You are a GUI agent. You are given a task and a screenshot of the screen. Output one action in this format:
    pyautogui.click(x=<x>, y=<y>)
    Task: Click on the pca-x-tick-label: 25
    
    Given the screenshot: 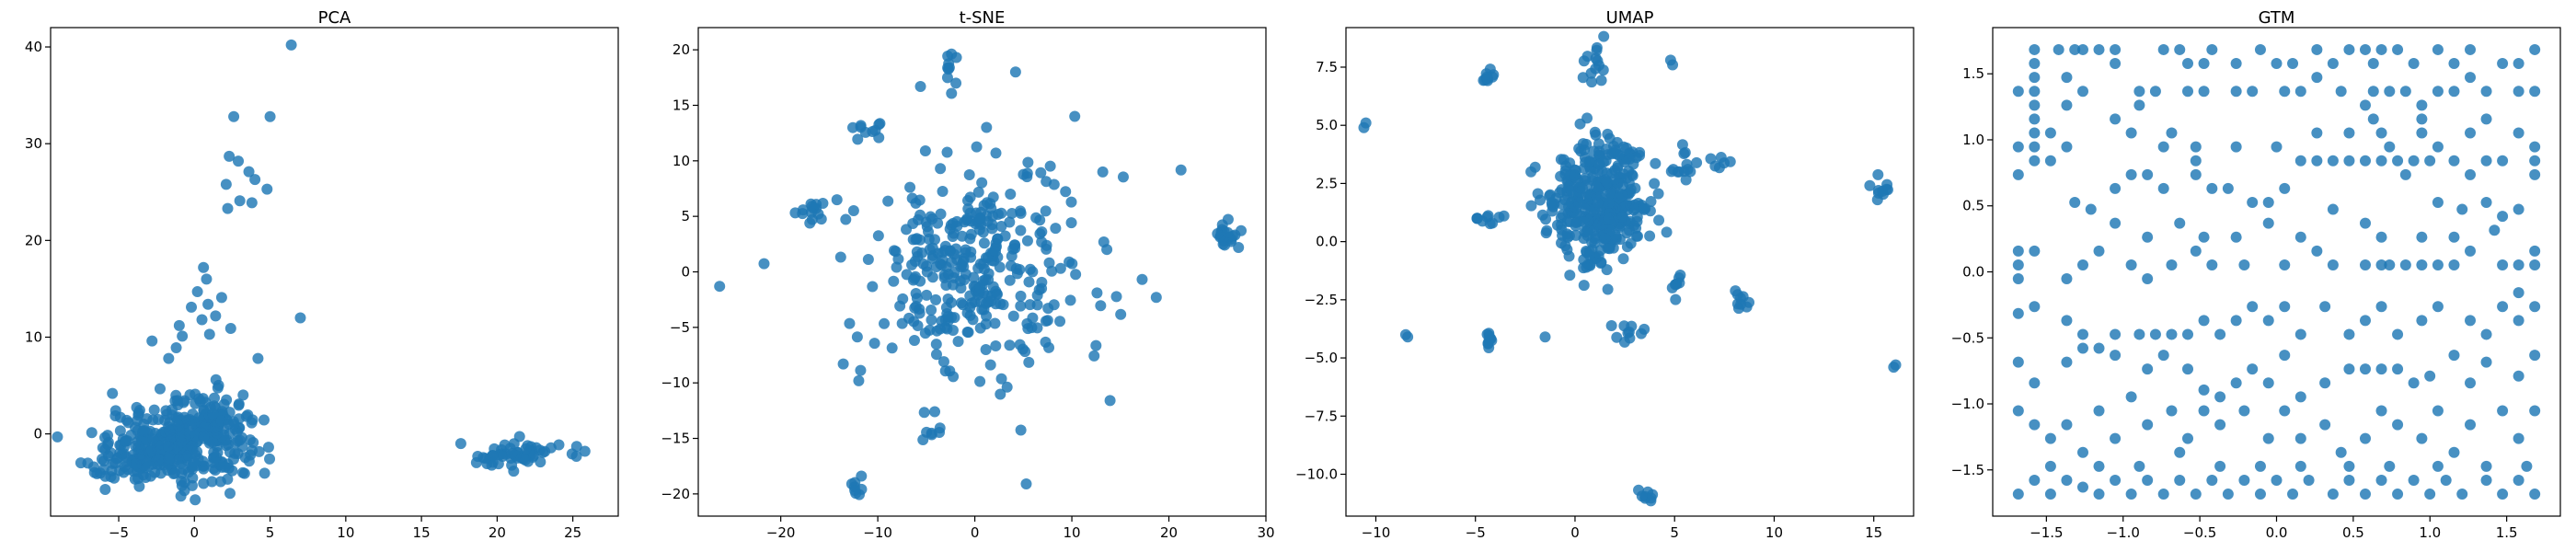 What is the action you would take?
    pyautogui.click(x=572, y=532)
    